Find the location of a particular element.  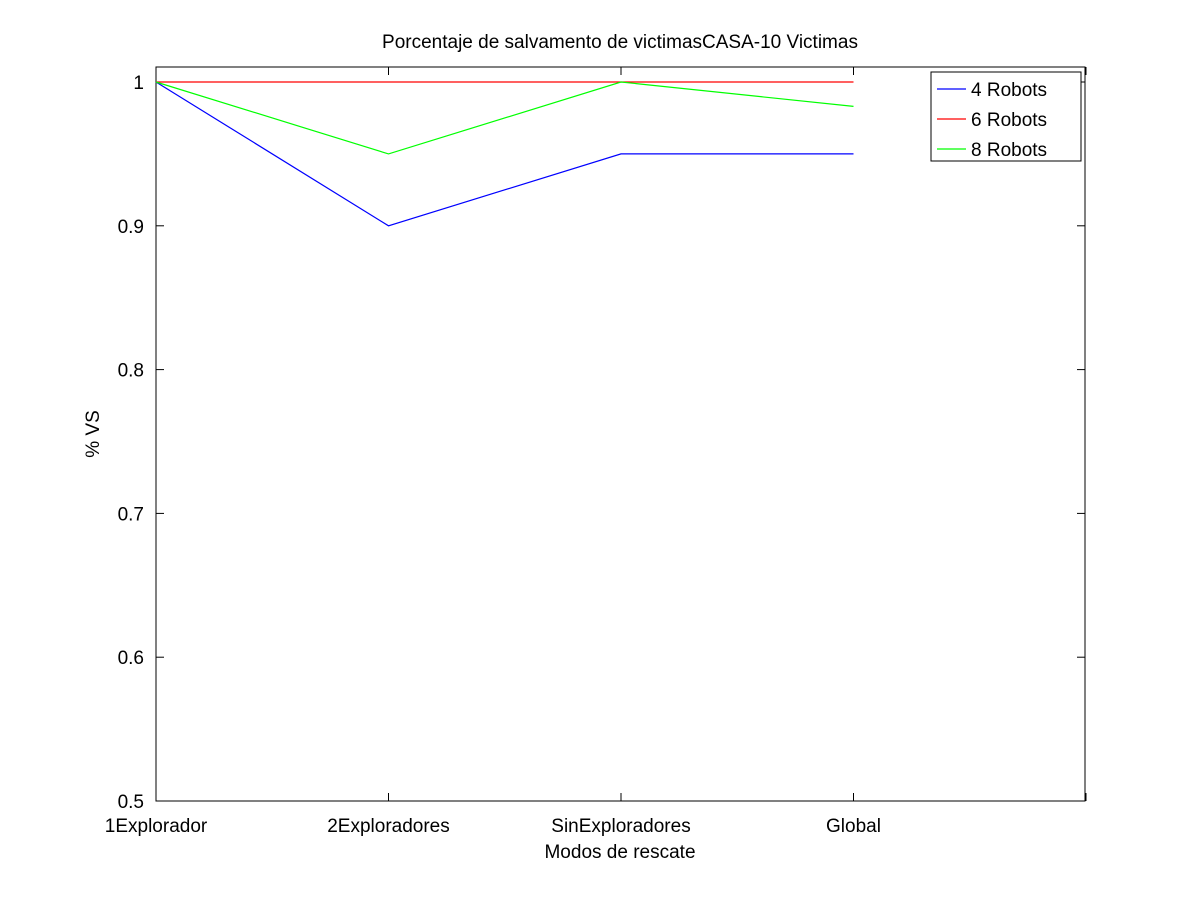

x-tick-label: 1Explorador is located at coordinates (156, 826).